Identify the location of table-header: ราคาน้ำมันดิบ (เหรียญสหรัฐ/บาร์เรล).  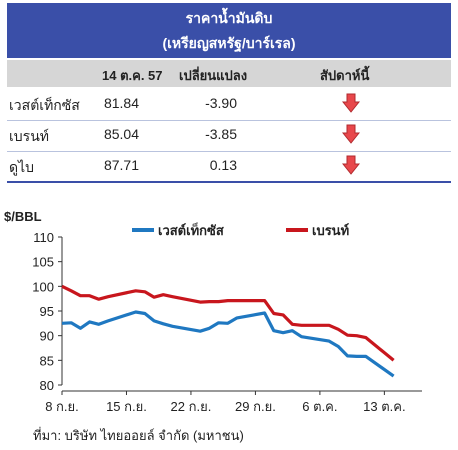
(229, 30).